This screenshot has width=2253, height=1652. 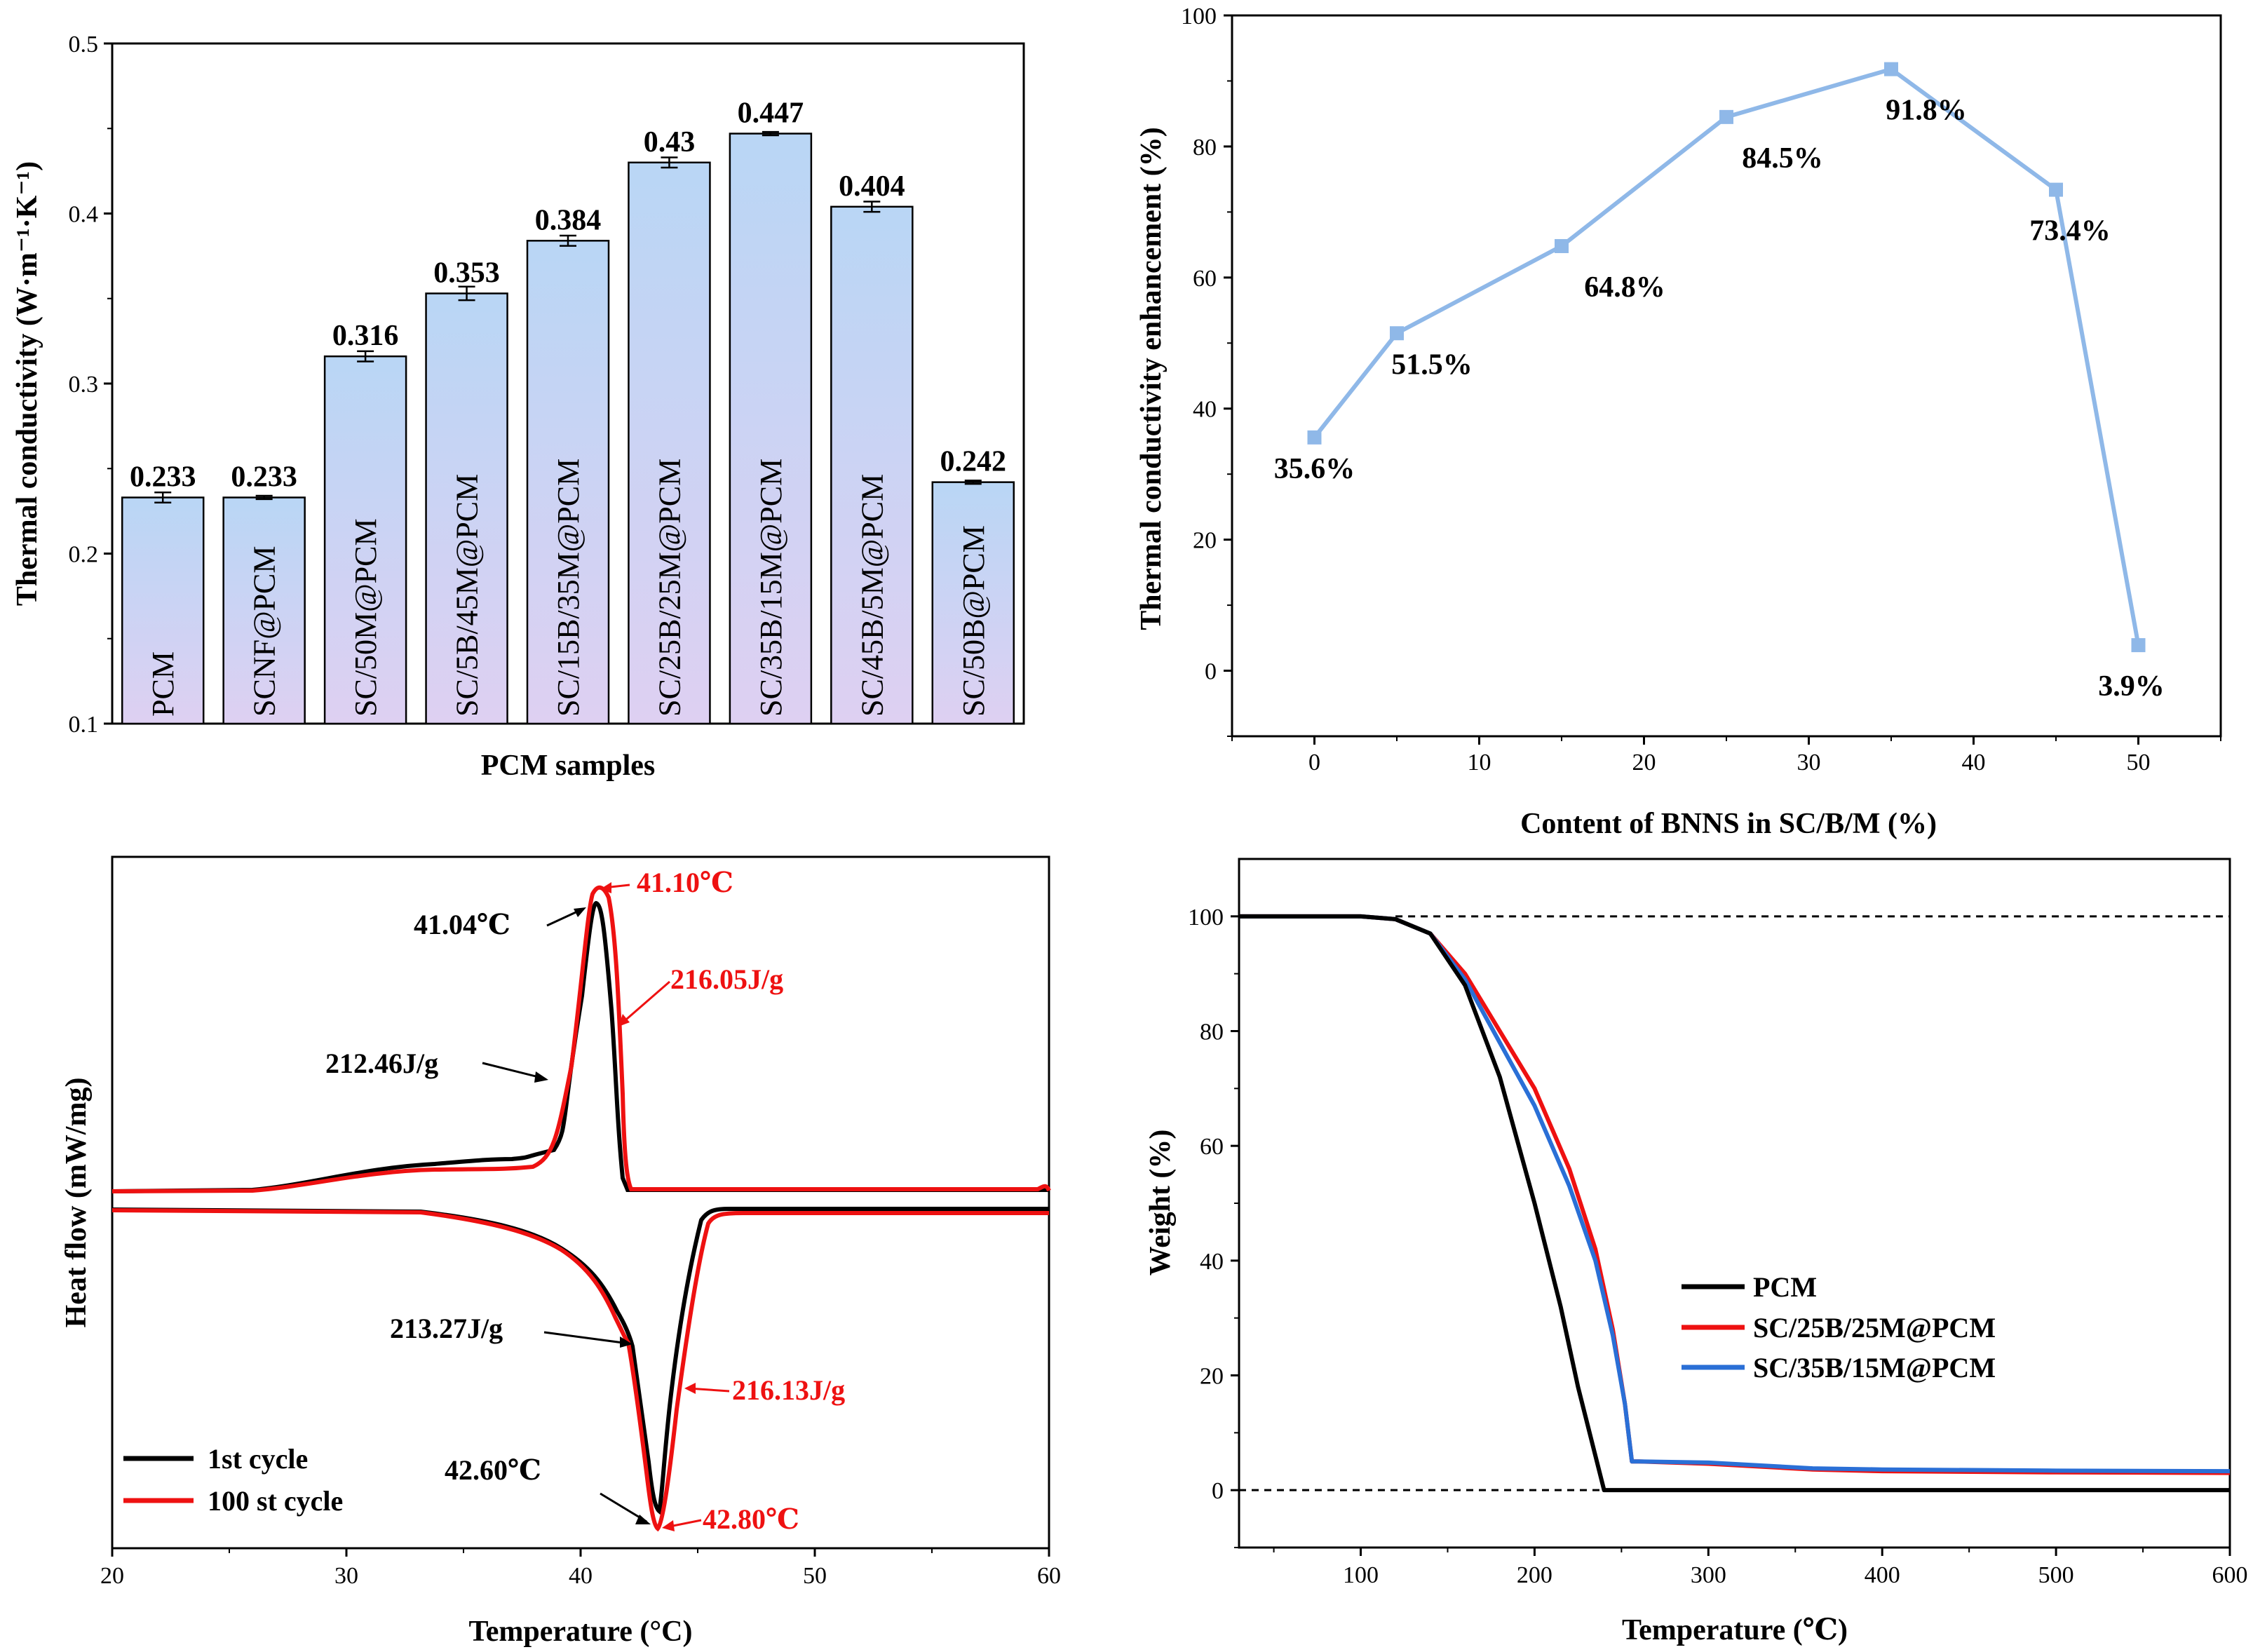 I want to click on enhancement-point-label: 64.8%, so click(x=1624, y=287).